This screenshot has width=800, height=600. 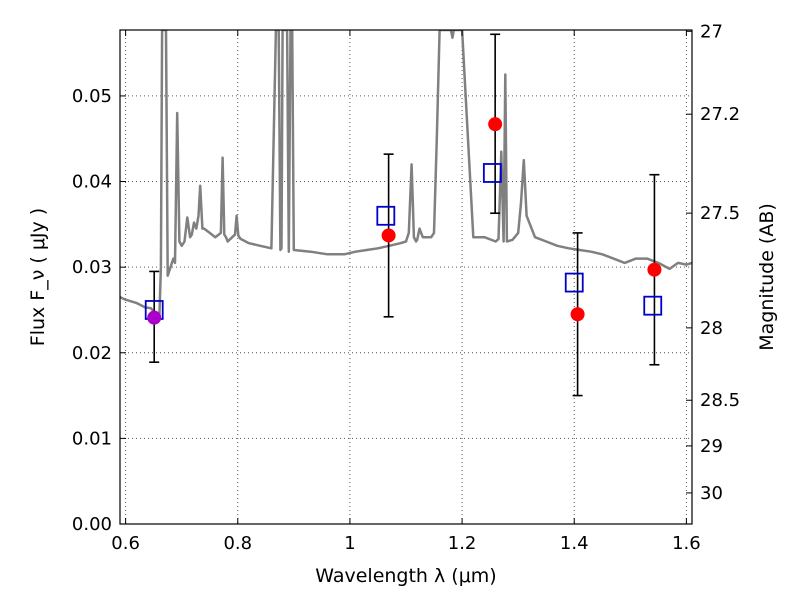 What do you see at coordinates (92, 96) in the screenshot?
I see `y-tick-label: 0.05` at bounding box center [92, 96].